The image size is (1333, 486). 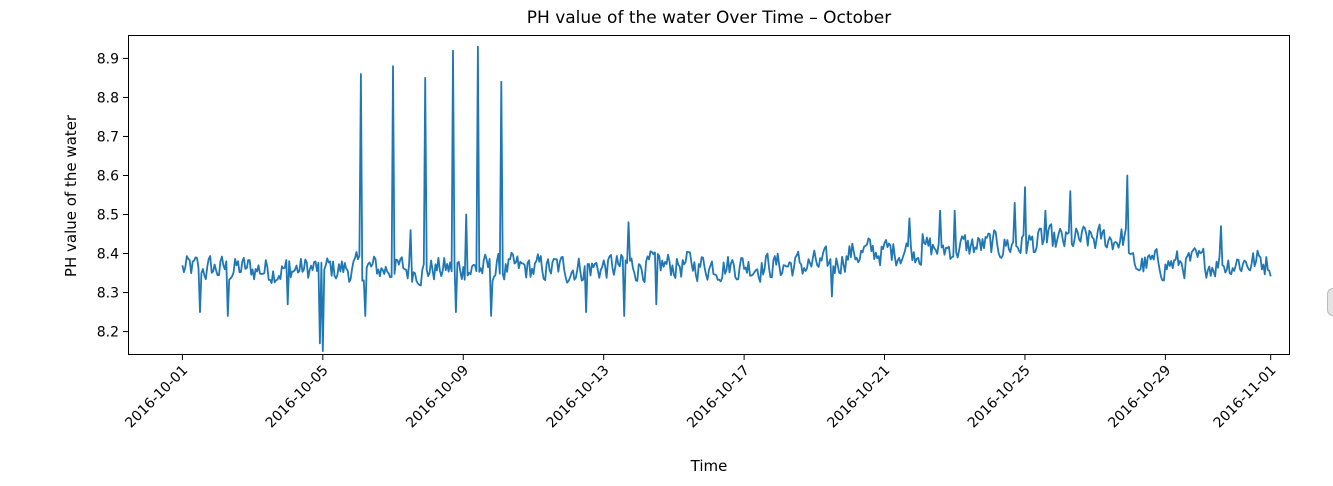 I want to click on scroll-edge-handle, so click(x=1330, y=302).